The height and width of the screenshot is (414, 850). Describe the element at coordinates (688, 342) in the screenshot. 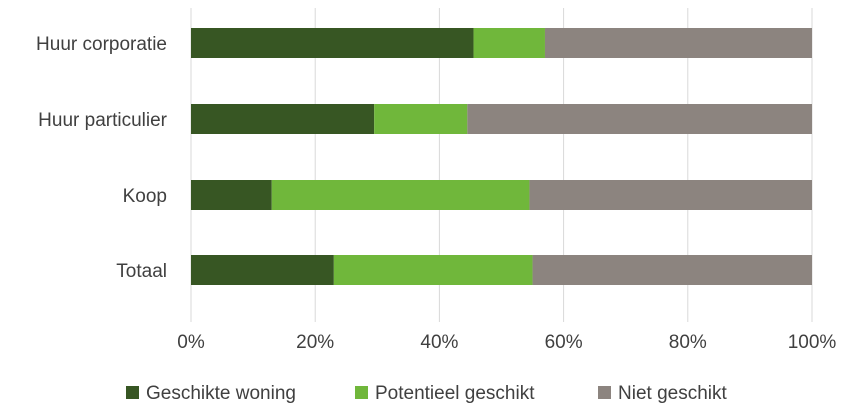

I see `x-tick-label: 80%` at that location.